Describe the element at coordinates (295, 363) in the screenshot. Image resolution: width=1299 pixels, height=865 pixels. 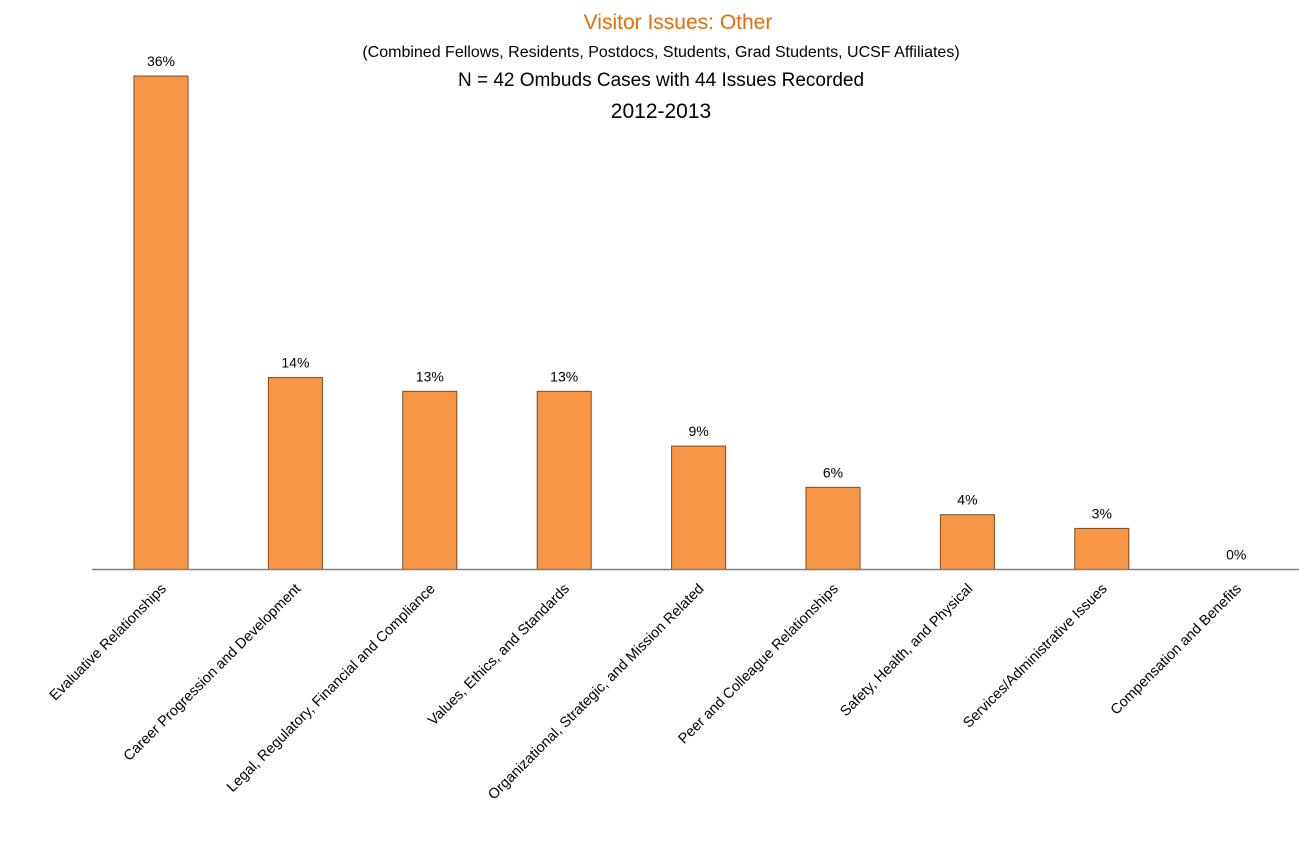
I see `data-label: 14%` at that location.